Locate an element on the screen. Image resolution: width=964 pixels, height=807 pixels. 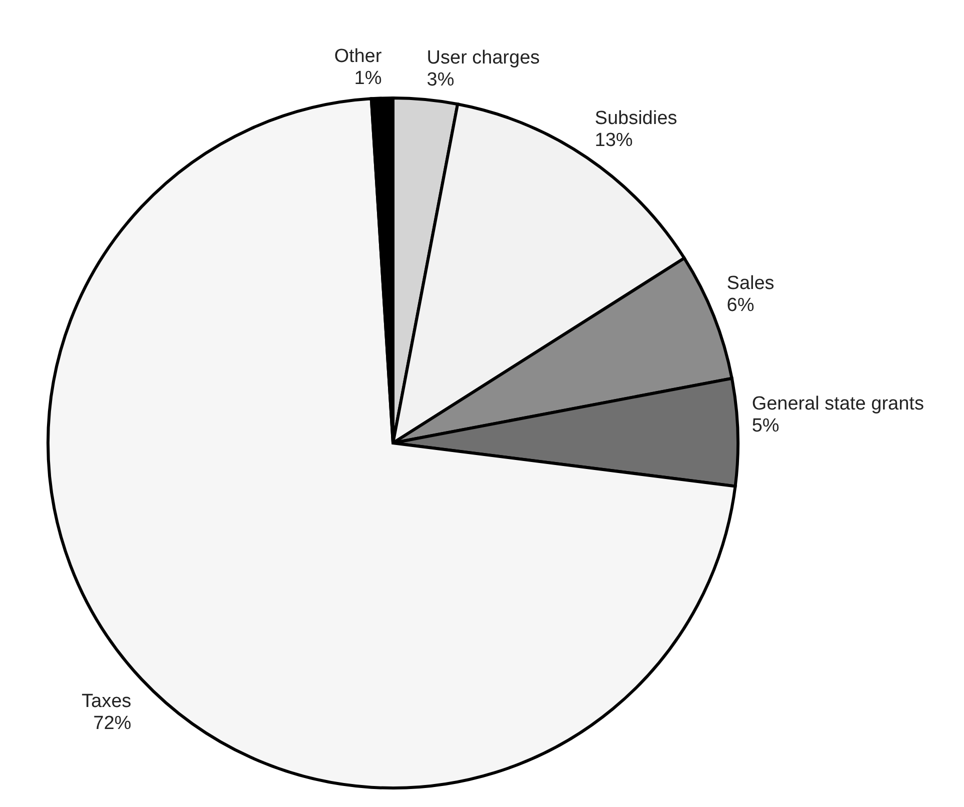
slice-label: Sales is located at coordinates (750, 283).